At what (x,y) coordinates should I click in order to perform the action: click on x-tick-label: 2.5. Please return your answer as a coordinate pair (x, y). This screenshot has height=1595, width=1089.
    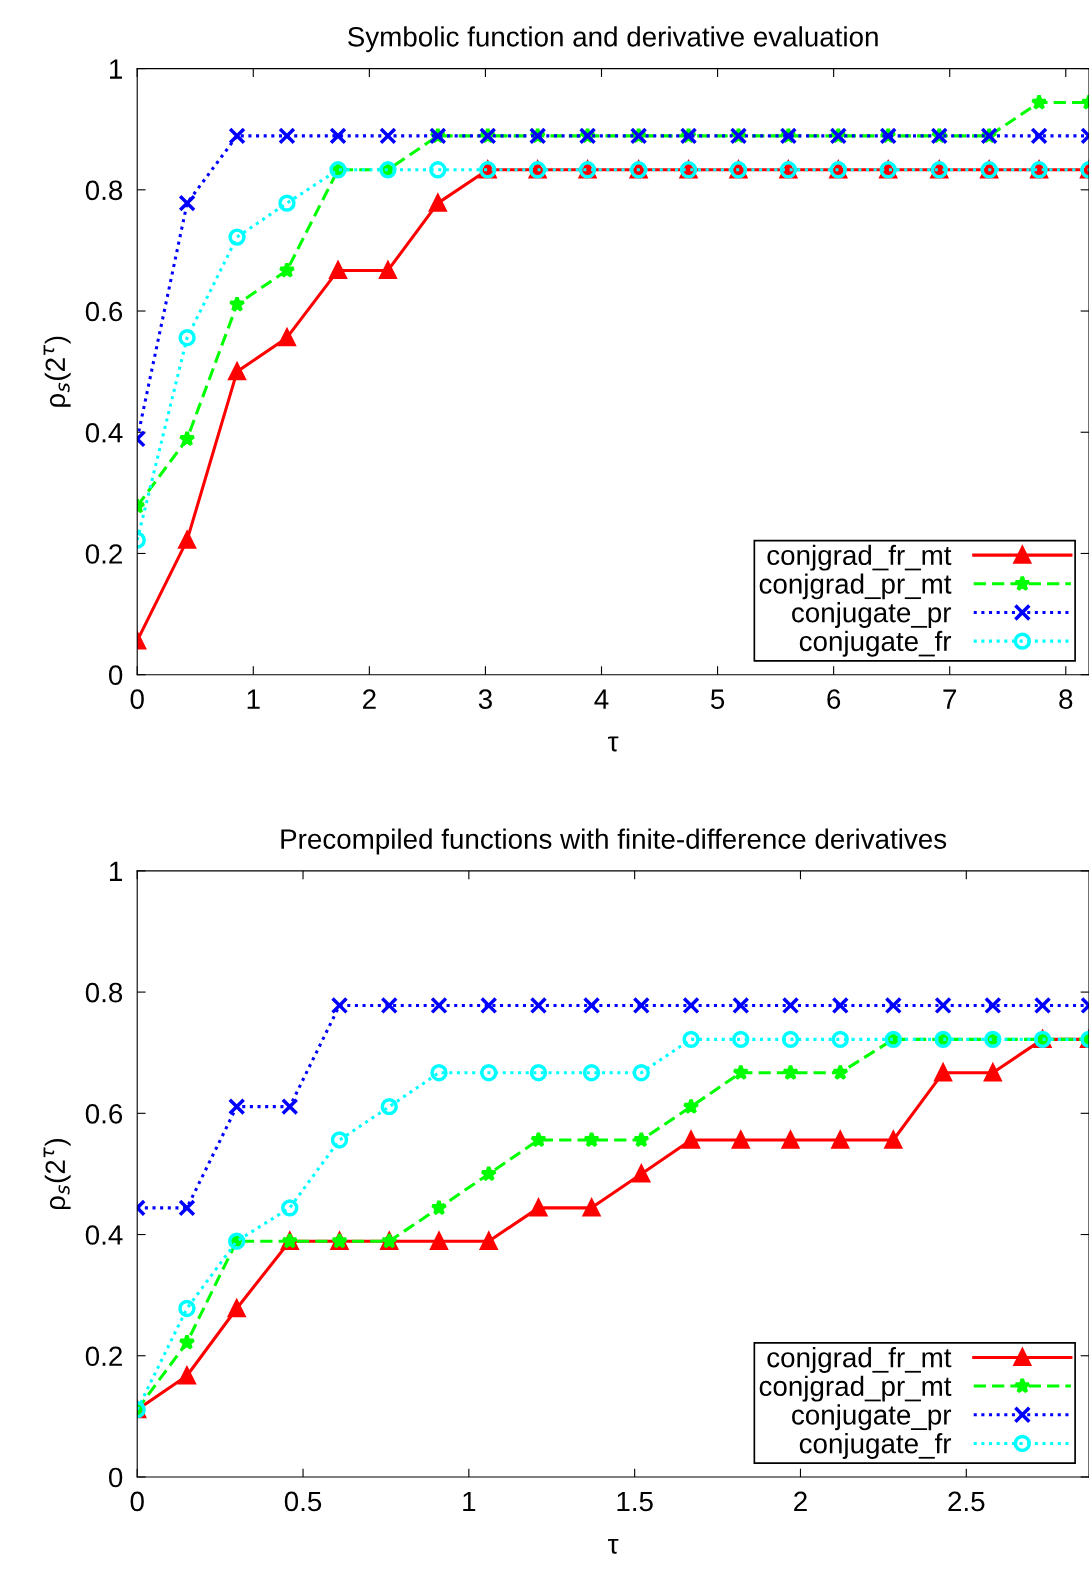
    Looking at the image, I should click on (966, 1501).